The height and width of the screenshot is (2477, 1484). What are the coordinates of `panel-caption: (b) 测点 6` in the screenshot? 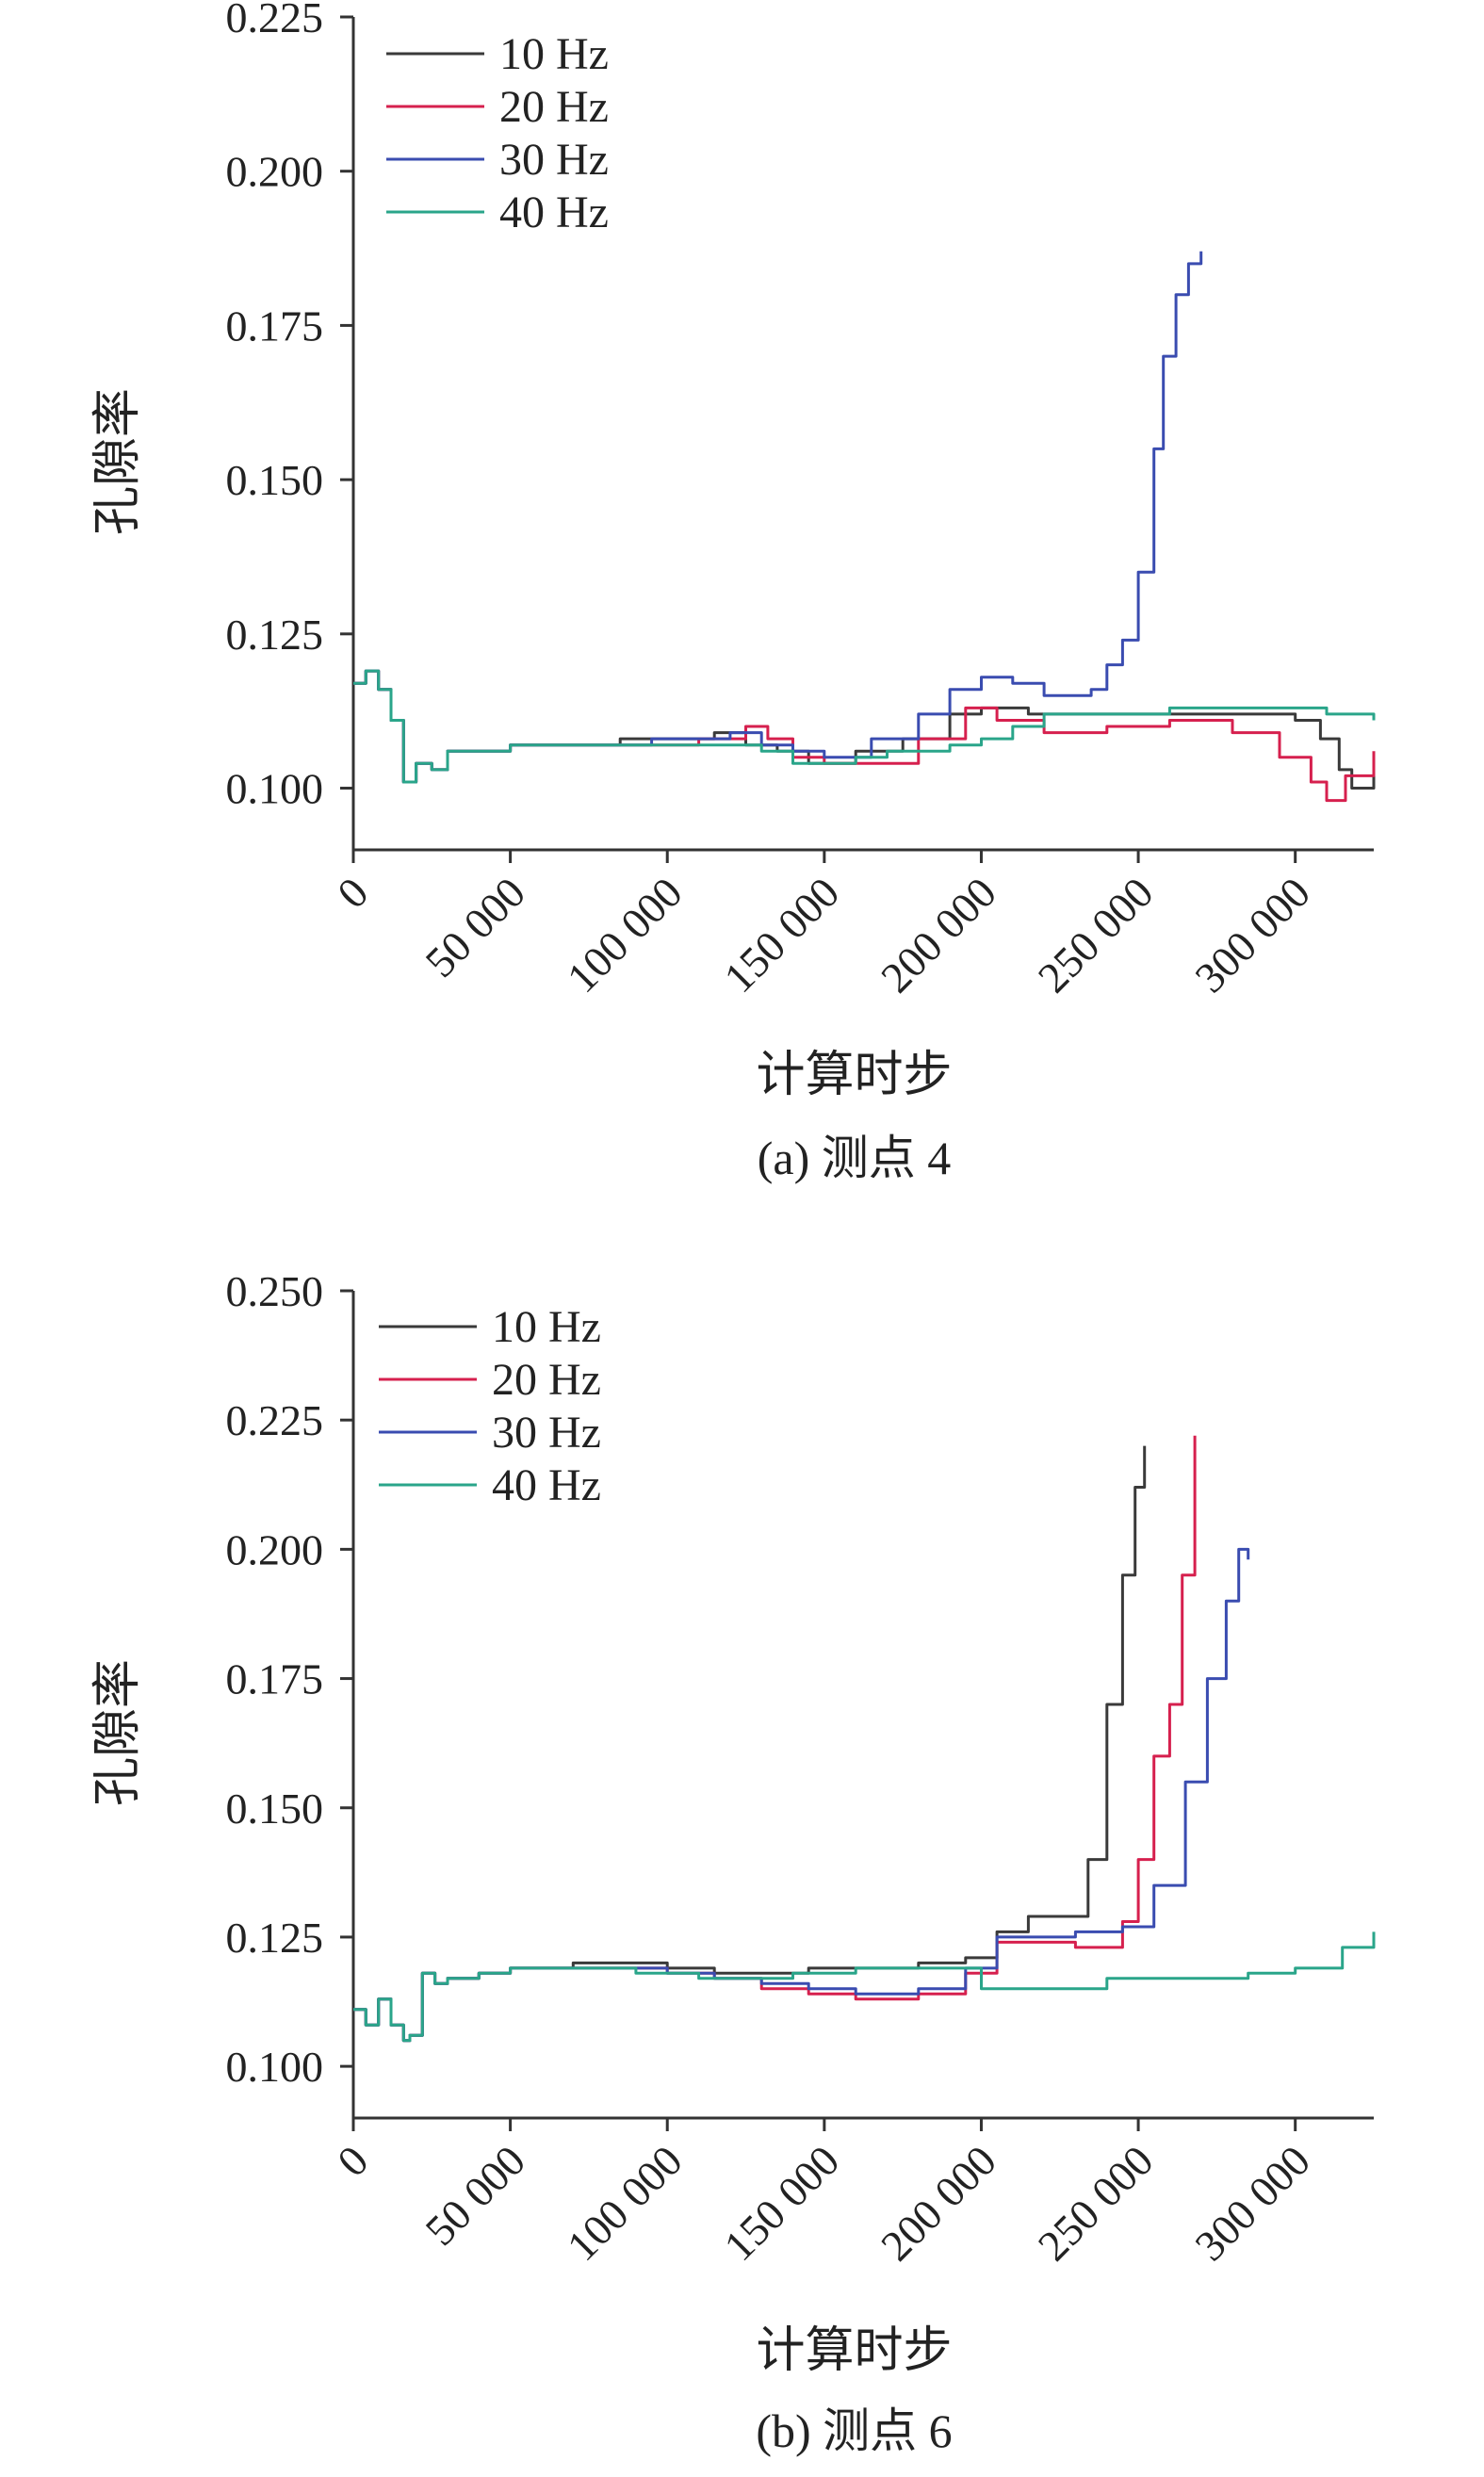 It's located at (854, 2430).